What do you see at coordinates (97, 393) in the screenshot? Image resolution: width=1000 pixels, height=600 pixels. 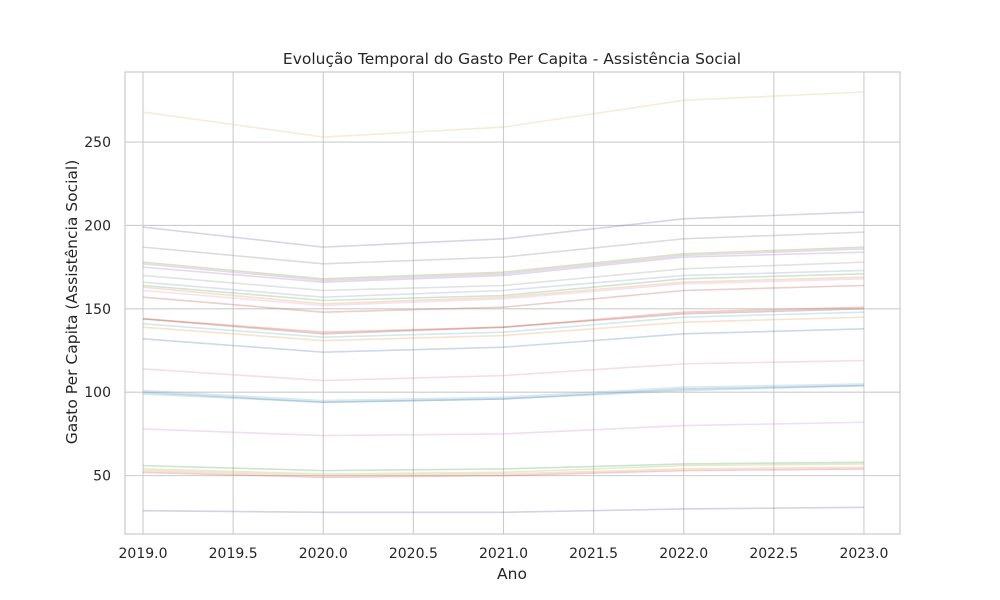 I see `y-tick-label: 100` at bounding box center [97, 393].